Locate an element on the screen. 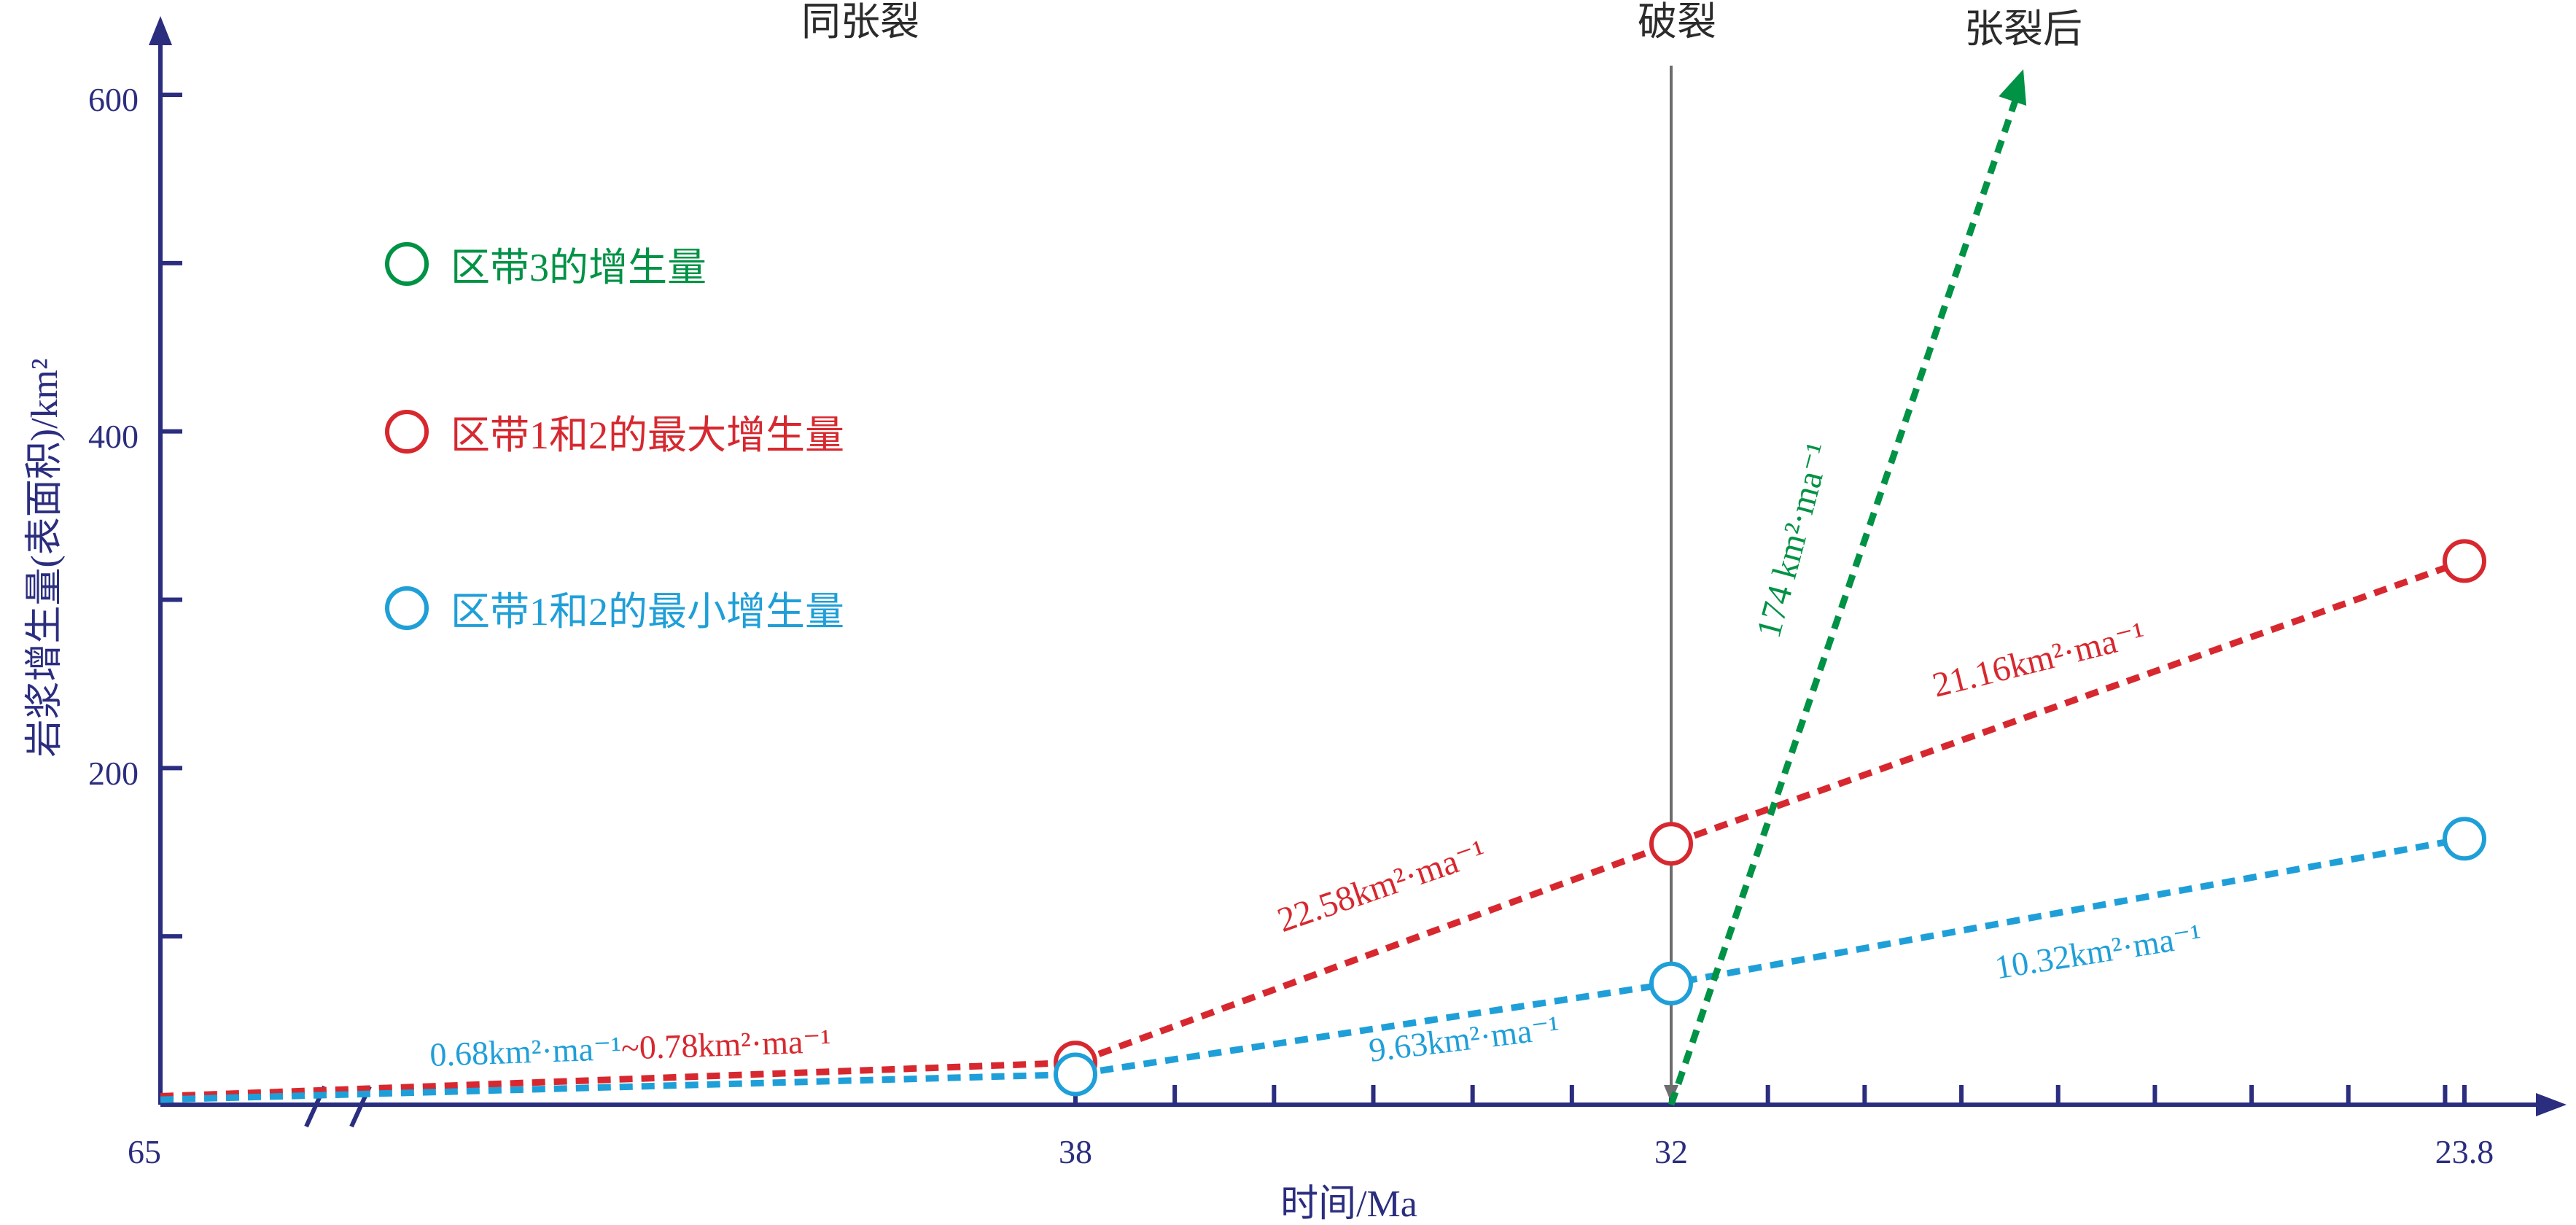 Image resolution: width=2576 pixels, height=1225 pixels. legend-marker-max is located at coordinates (407, 432).